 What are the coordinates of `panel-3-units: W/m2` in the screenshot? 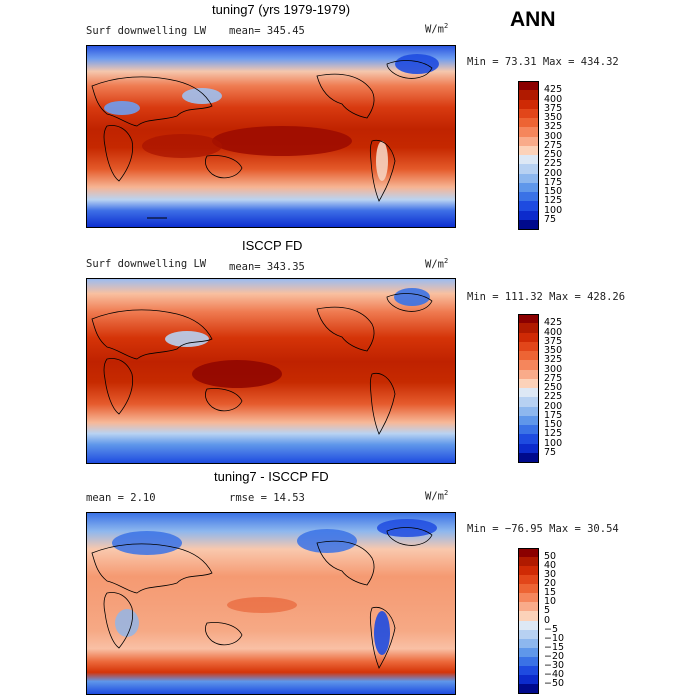 It's located at (437, 496).